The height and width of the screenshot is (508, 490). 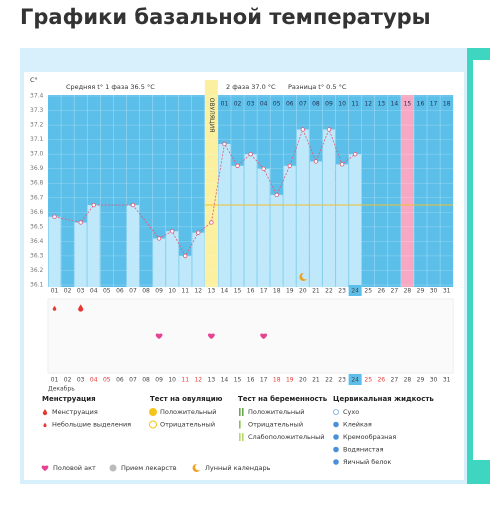 What do you see at coordinates (68, 291) in the screenshot?
I see `x-tick-label: 02` at bounding box center [68, 291].